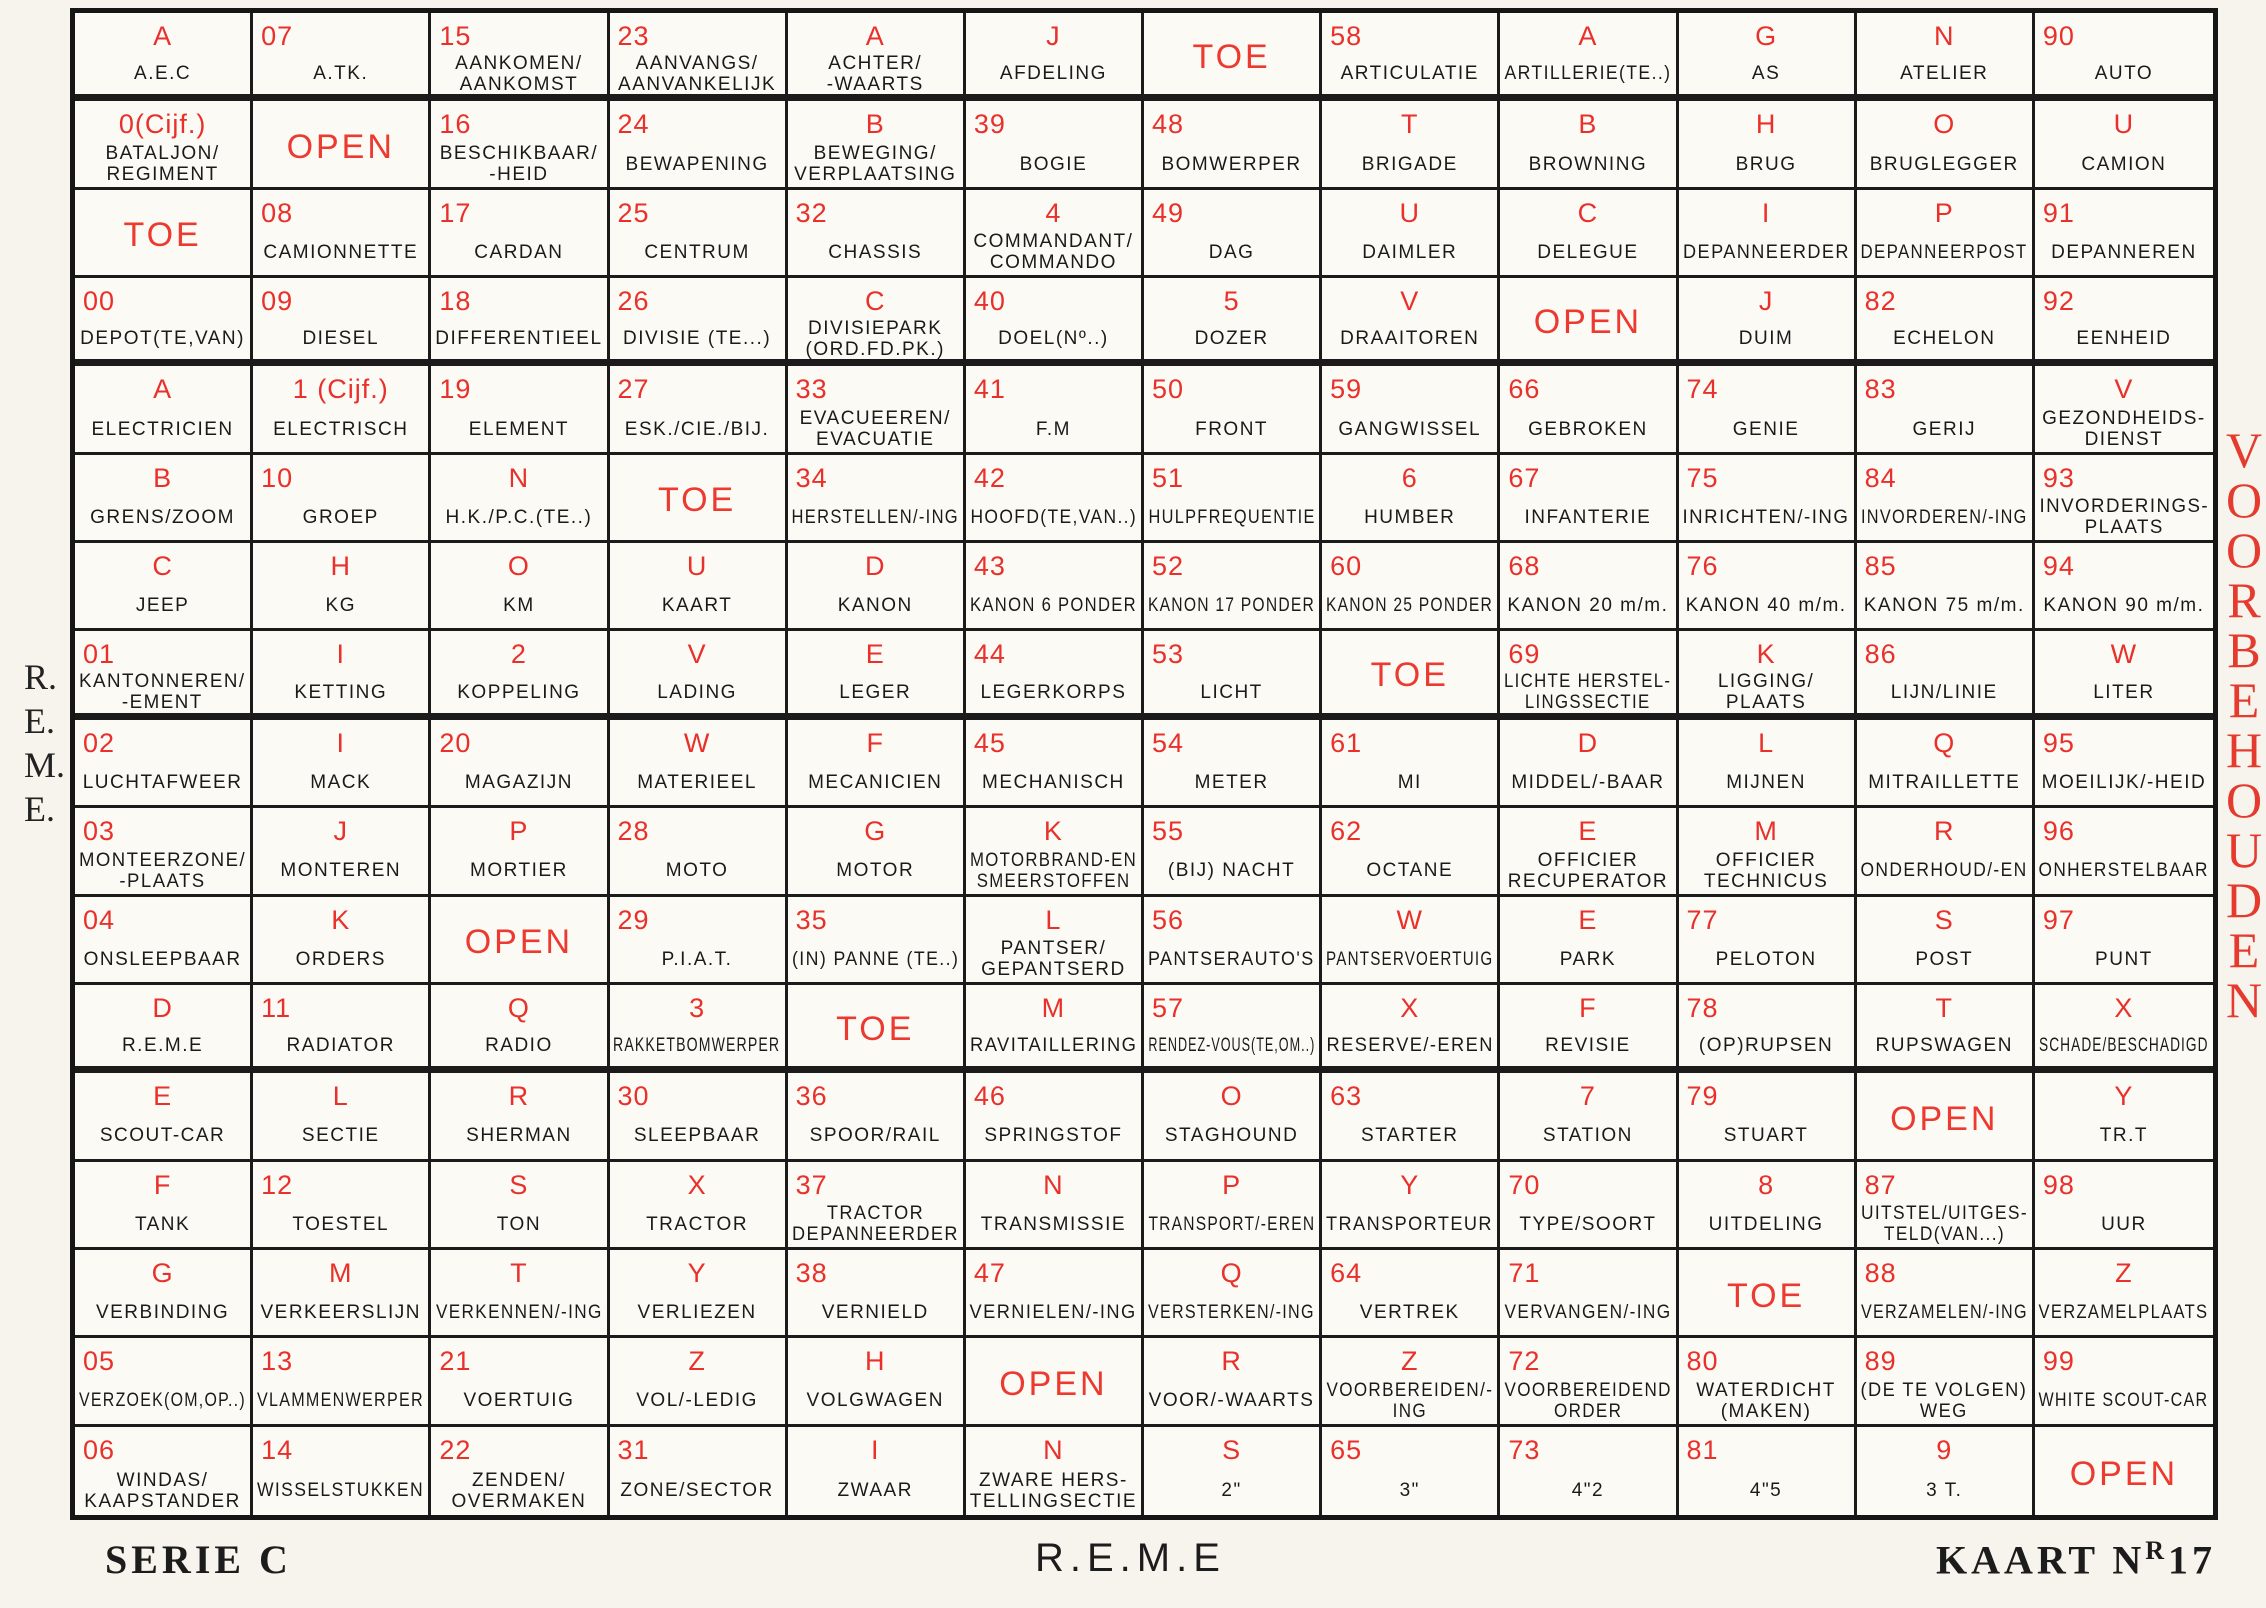 The image size is (2266, 1608). I want to click on cell-label: GANGWISSEL, so click(1410, 429).